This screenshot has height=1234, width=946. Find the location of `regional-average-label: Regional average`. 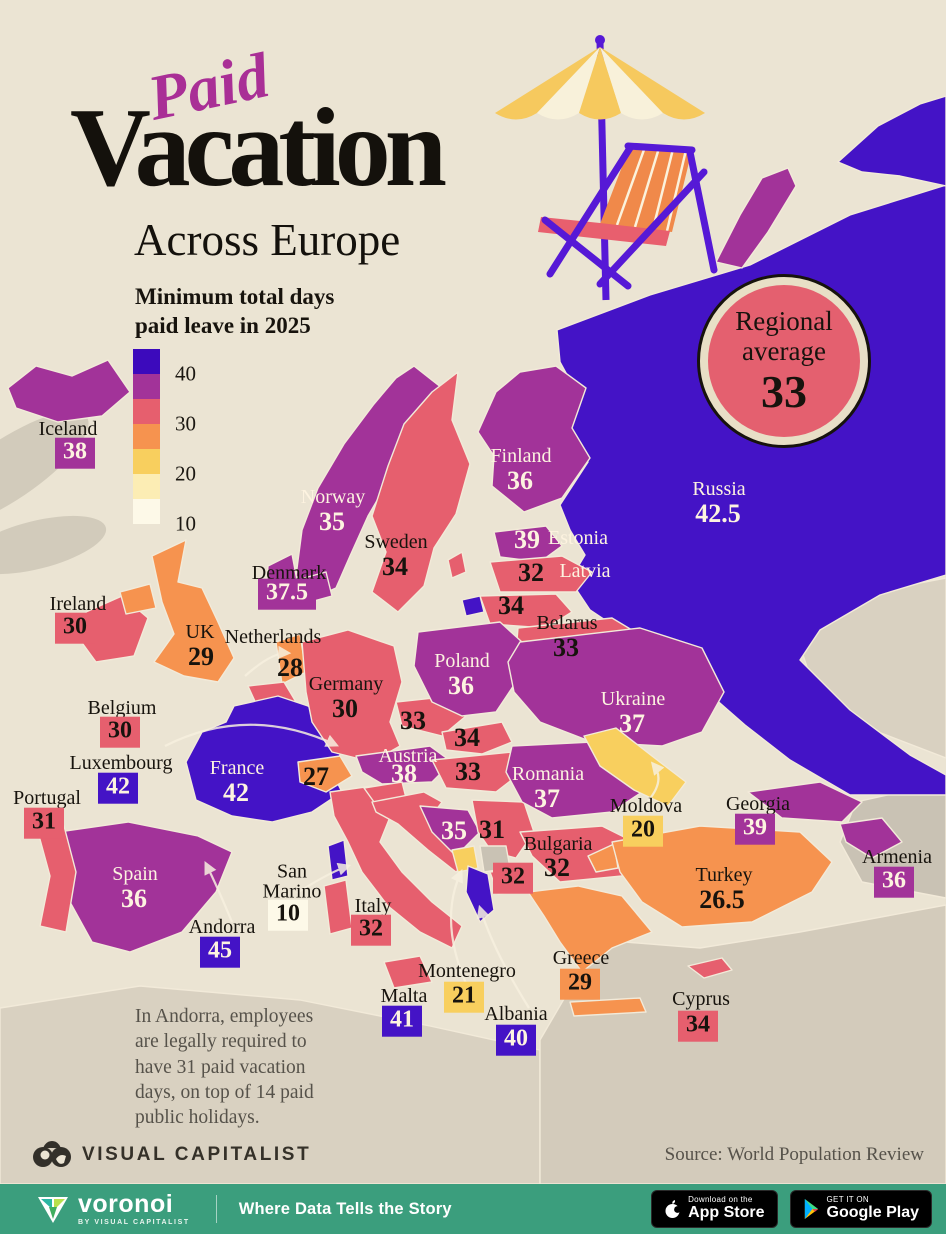

regional-average-label: Regional average is located at coordinates (784, 336).